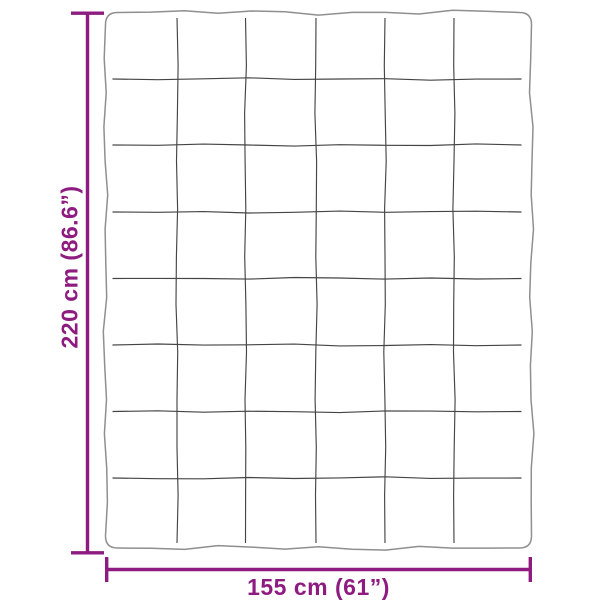  What do you see at coordinates (69, 267) in the screenshot?
I see `height-dimension-label: 220 cm (86.6”)` at bounding box center [69, 267].